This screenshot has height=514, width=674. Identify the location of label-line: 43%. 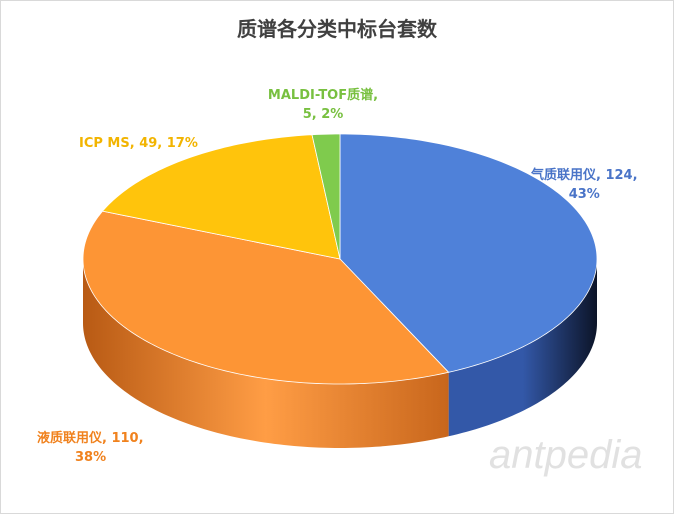
(584, 194).